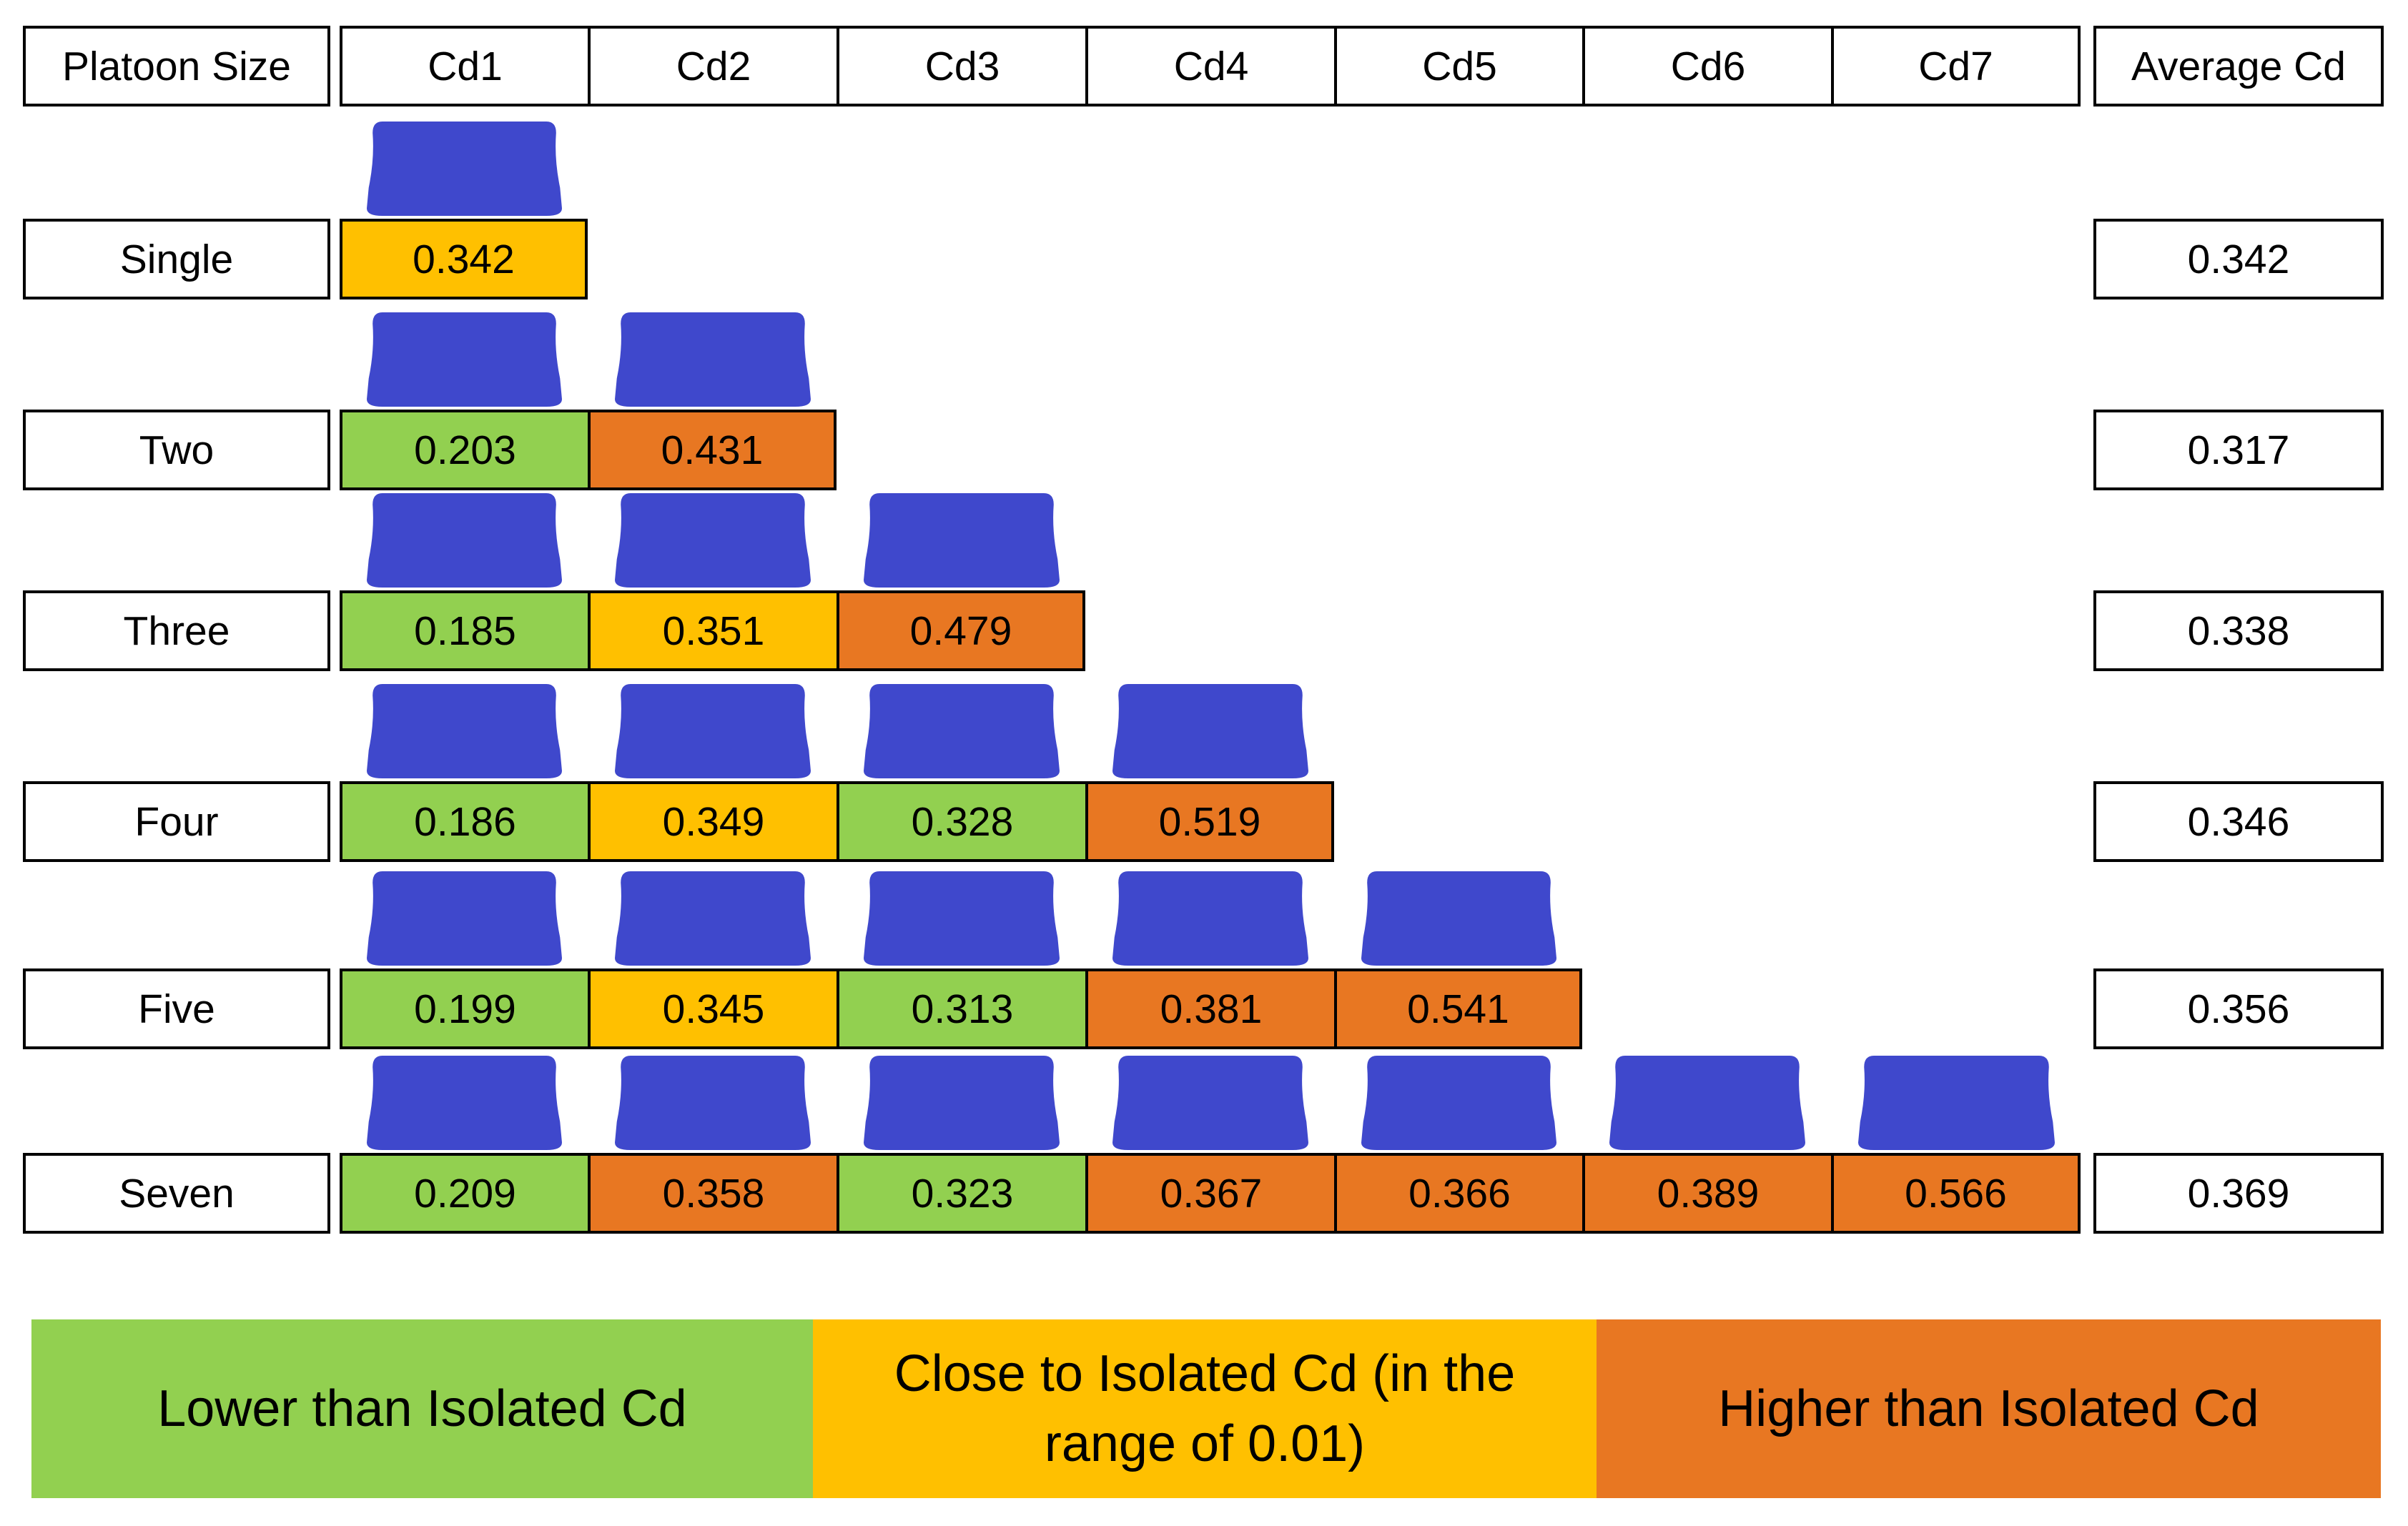  I want to click on average-cd-cell: 0.317, so click(2238, 450).